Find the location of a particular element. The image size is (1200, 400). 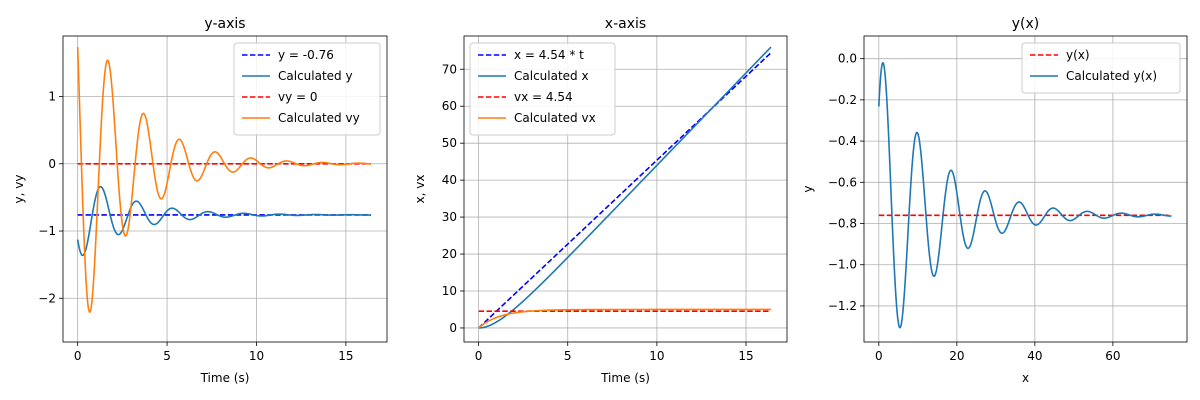

y-tick-label: −0.6 is located at coordinates (842, 182).